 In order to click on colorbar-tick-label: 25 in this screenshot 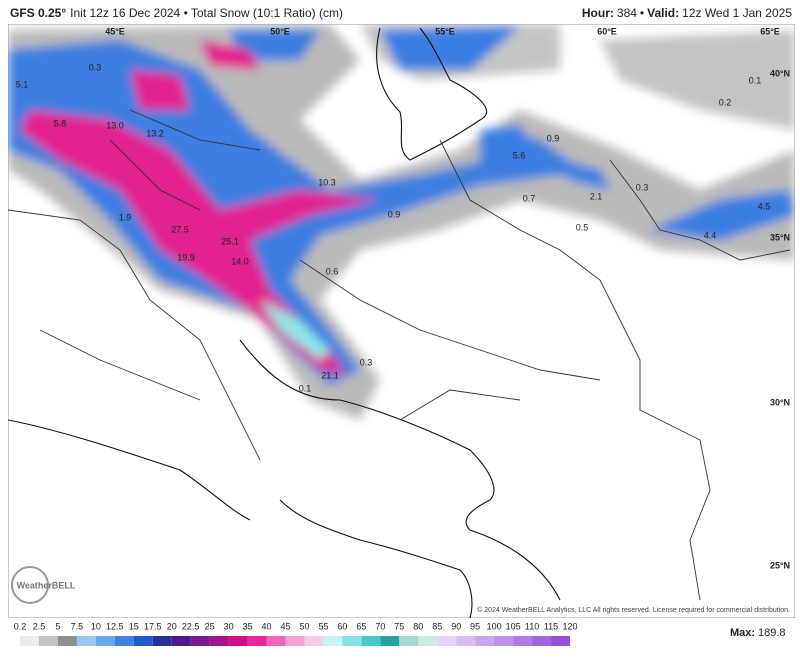, I will do `click(210, 626)`.